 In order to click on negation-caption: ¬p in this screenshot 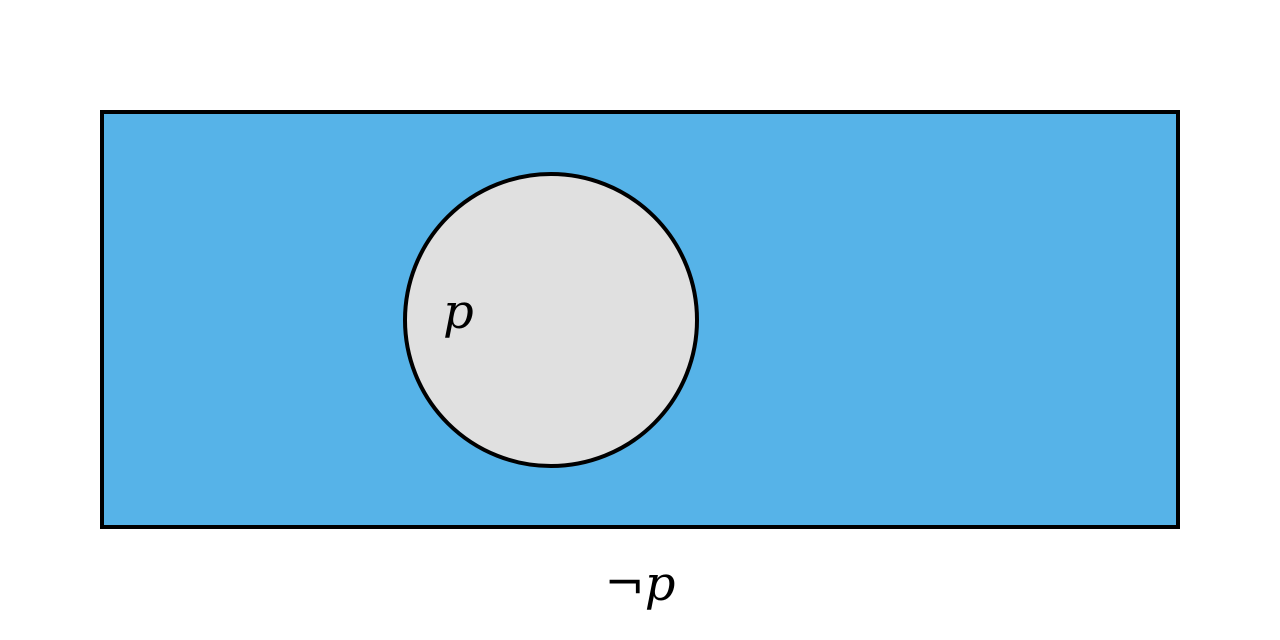, I will do `click(640, 584)`.